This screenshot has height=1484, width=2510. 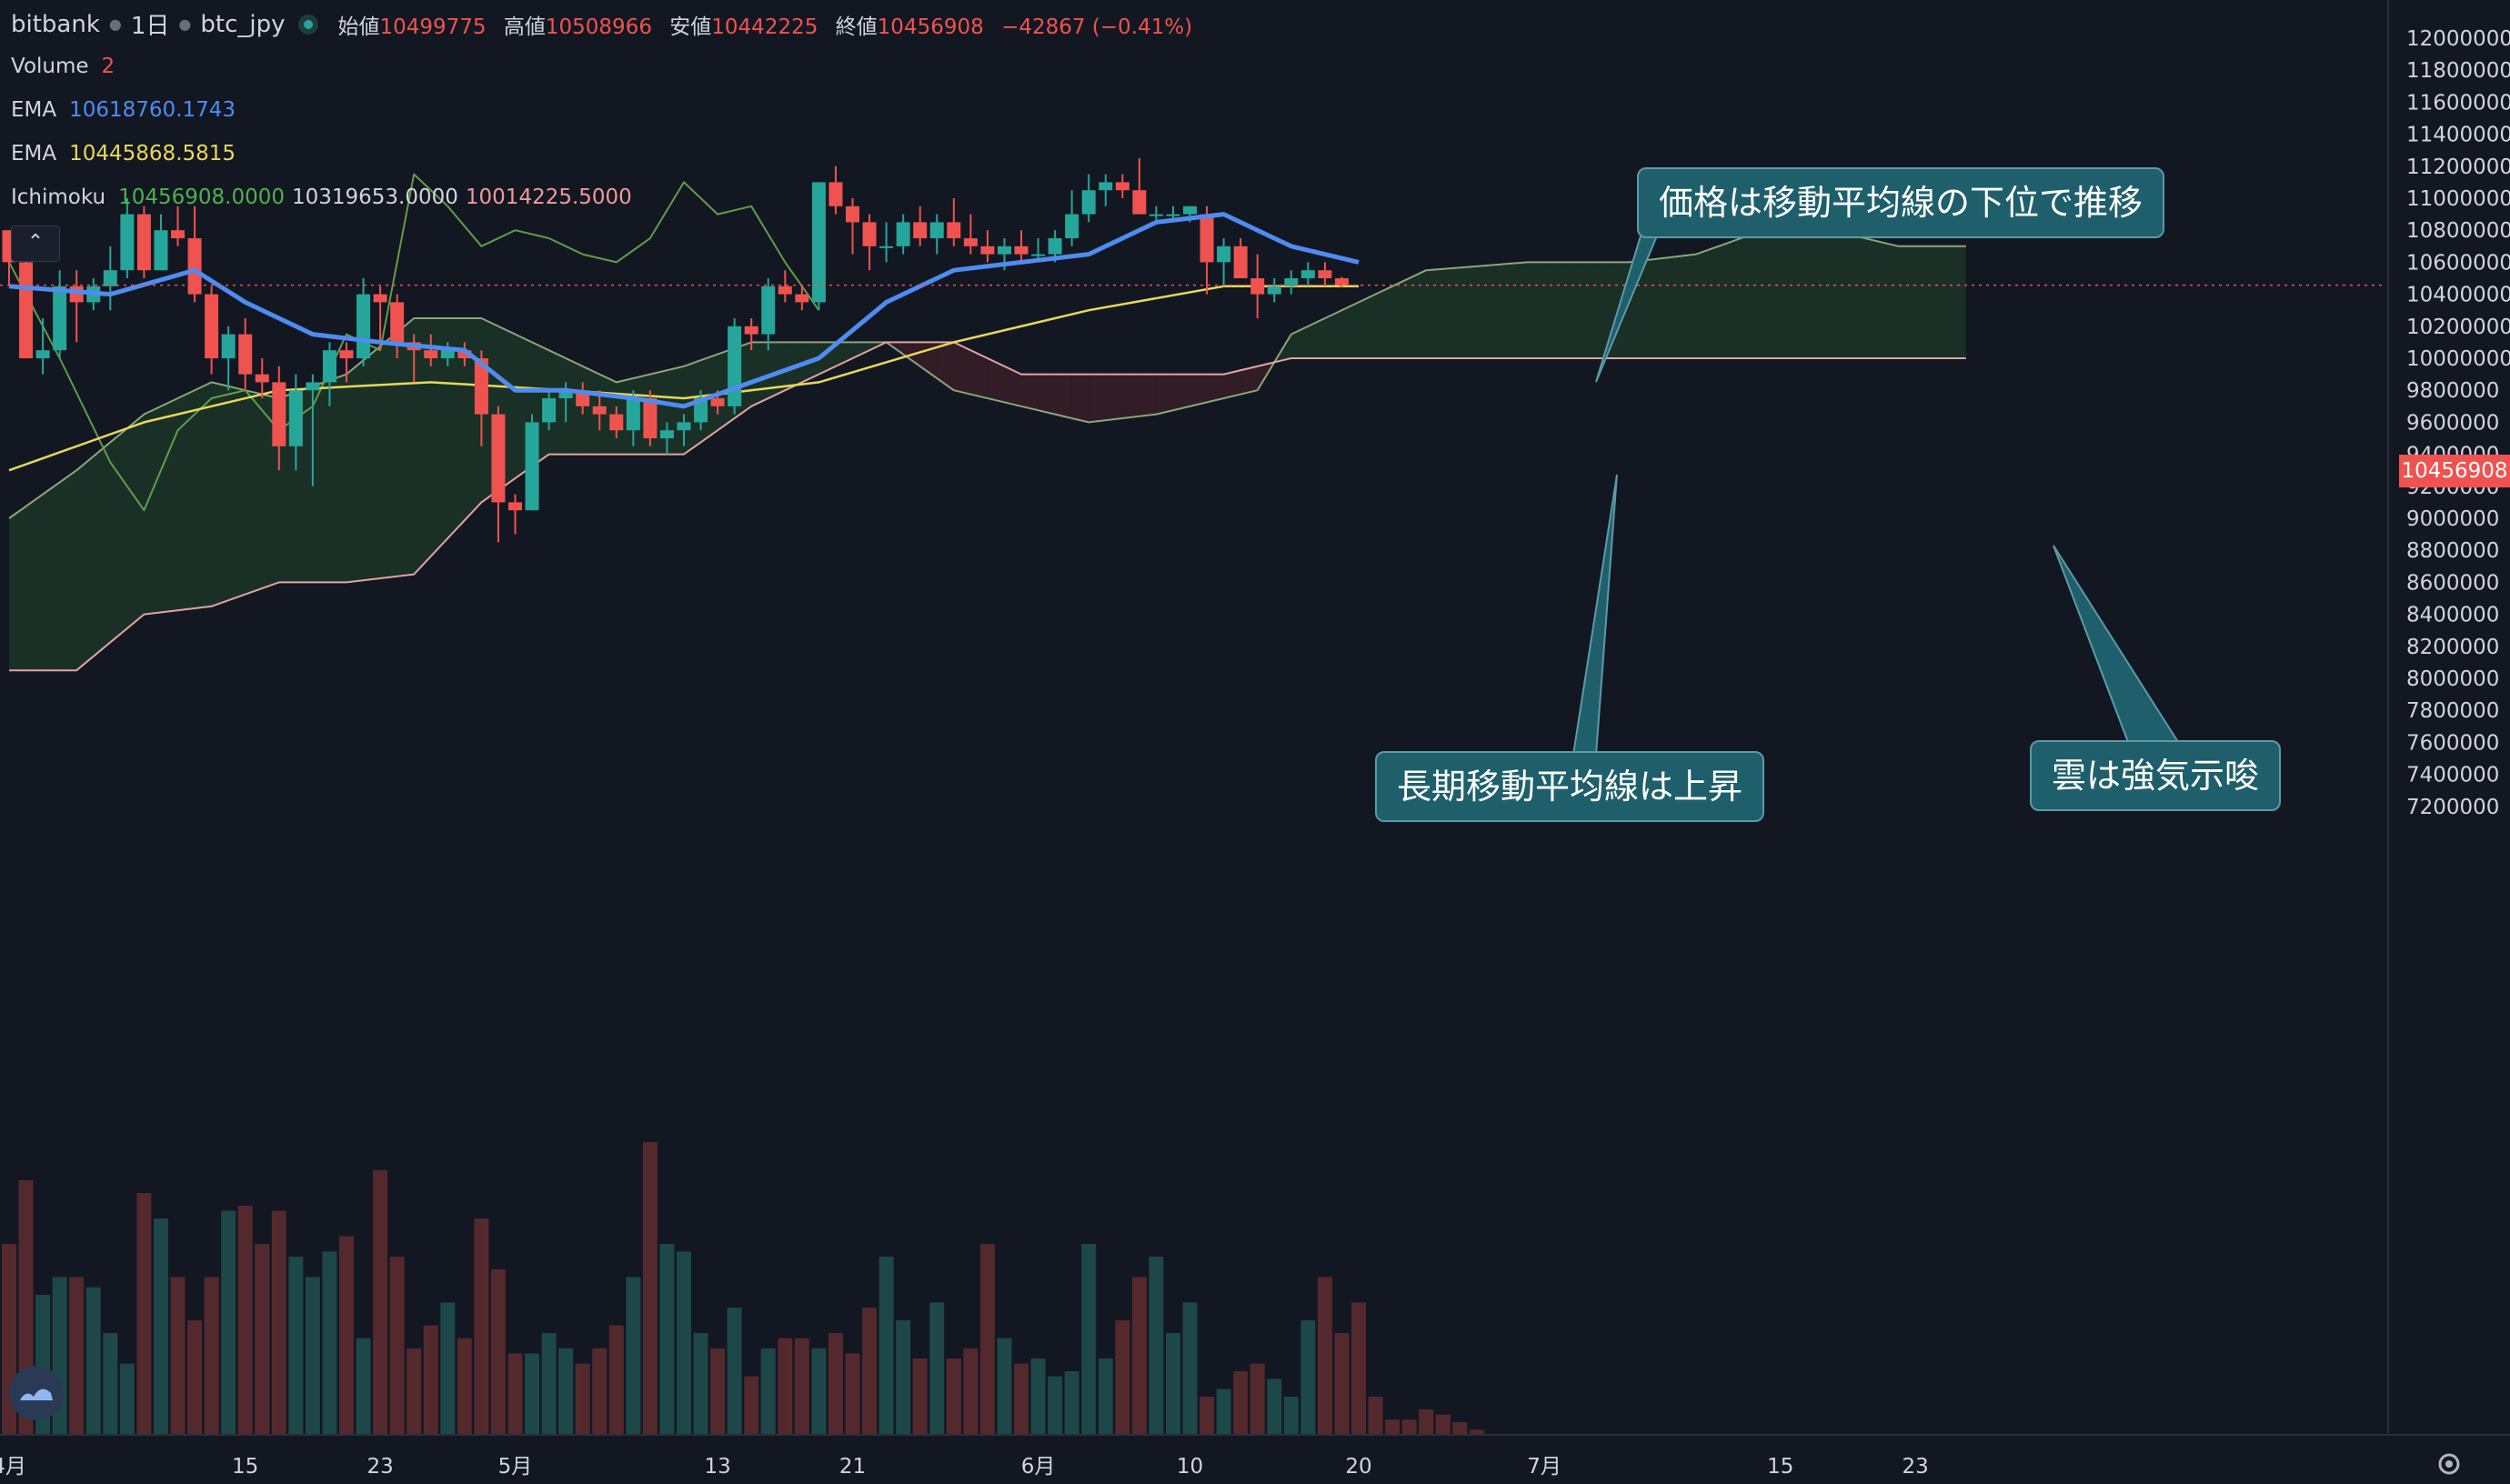 What do you see at coordinates (2458, 231) in the screenshot?
I see `price-tick-label: 10800000` at bounding box center [2458, 231].